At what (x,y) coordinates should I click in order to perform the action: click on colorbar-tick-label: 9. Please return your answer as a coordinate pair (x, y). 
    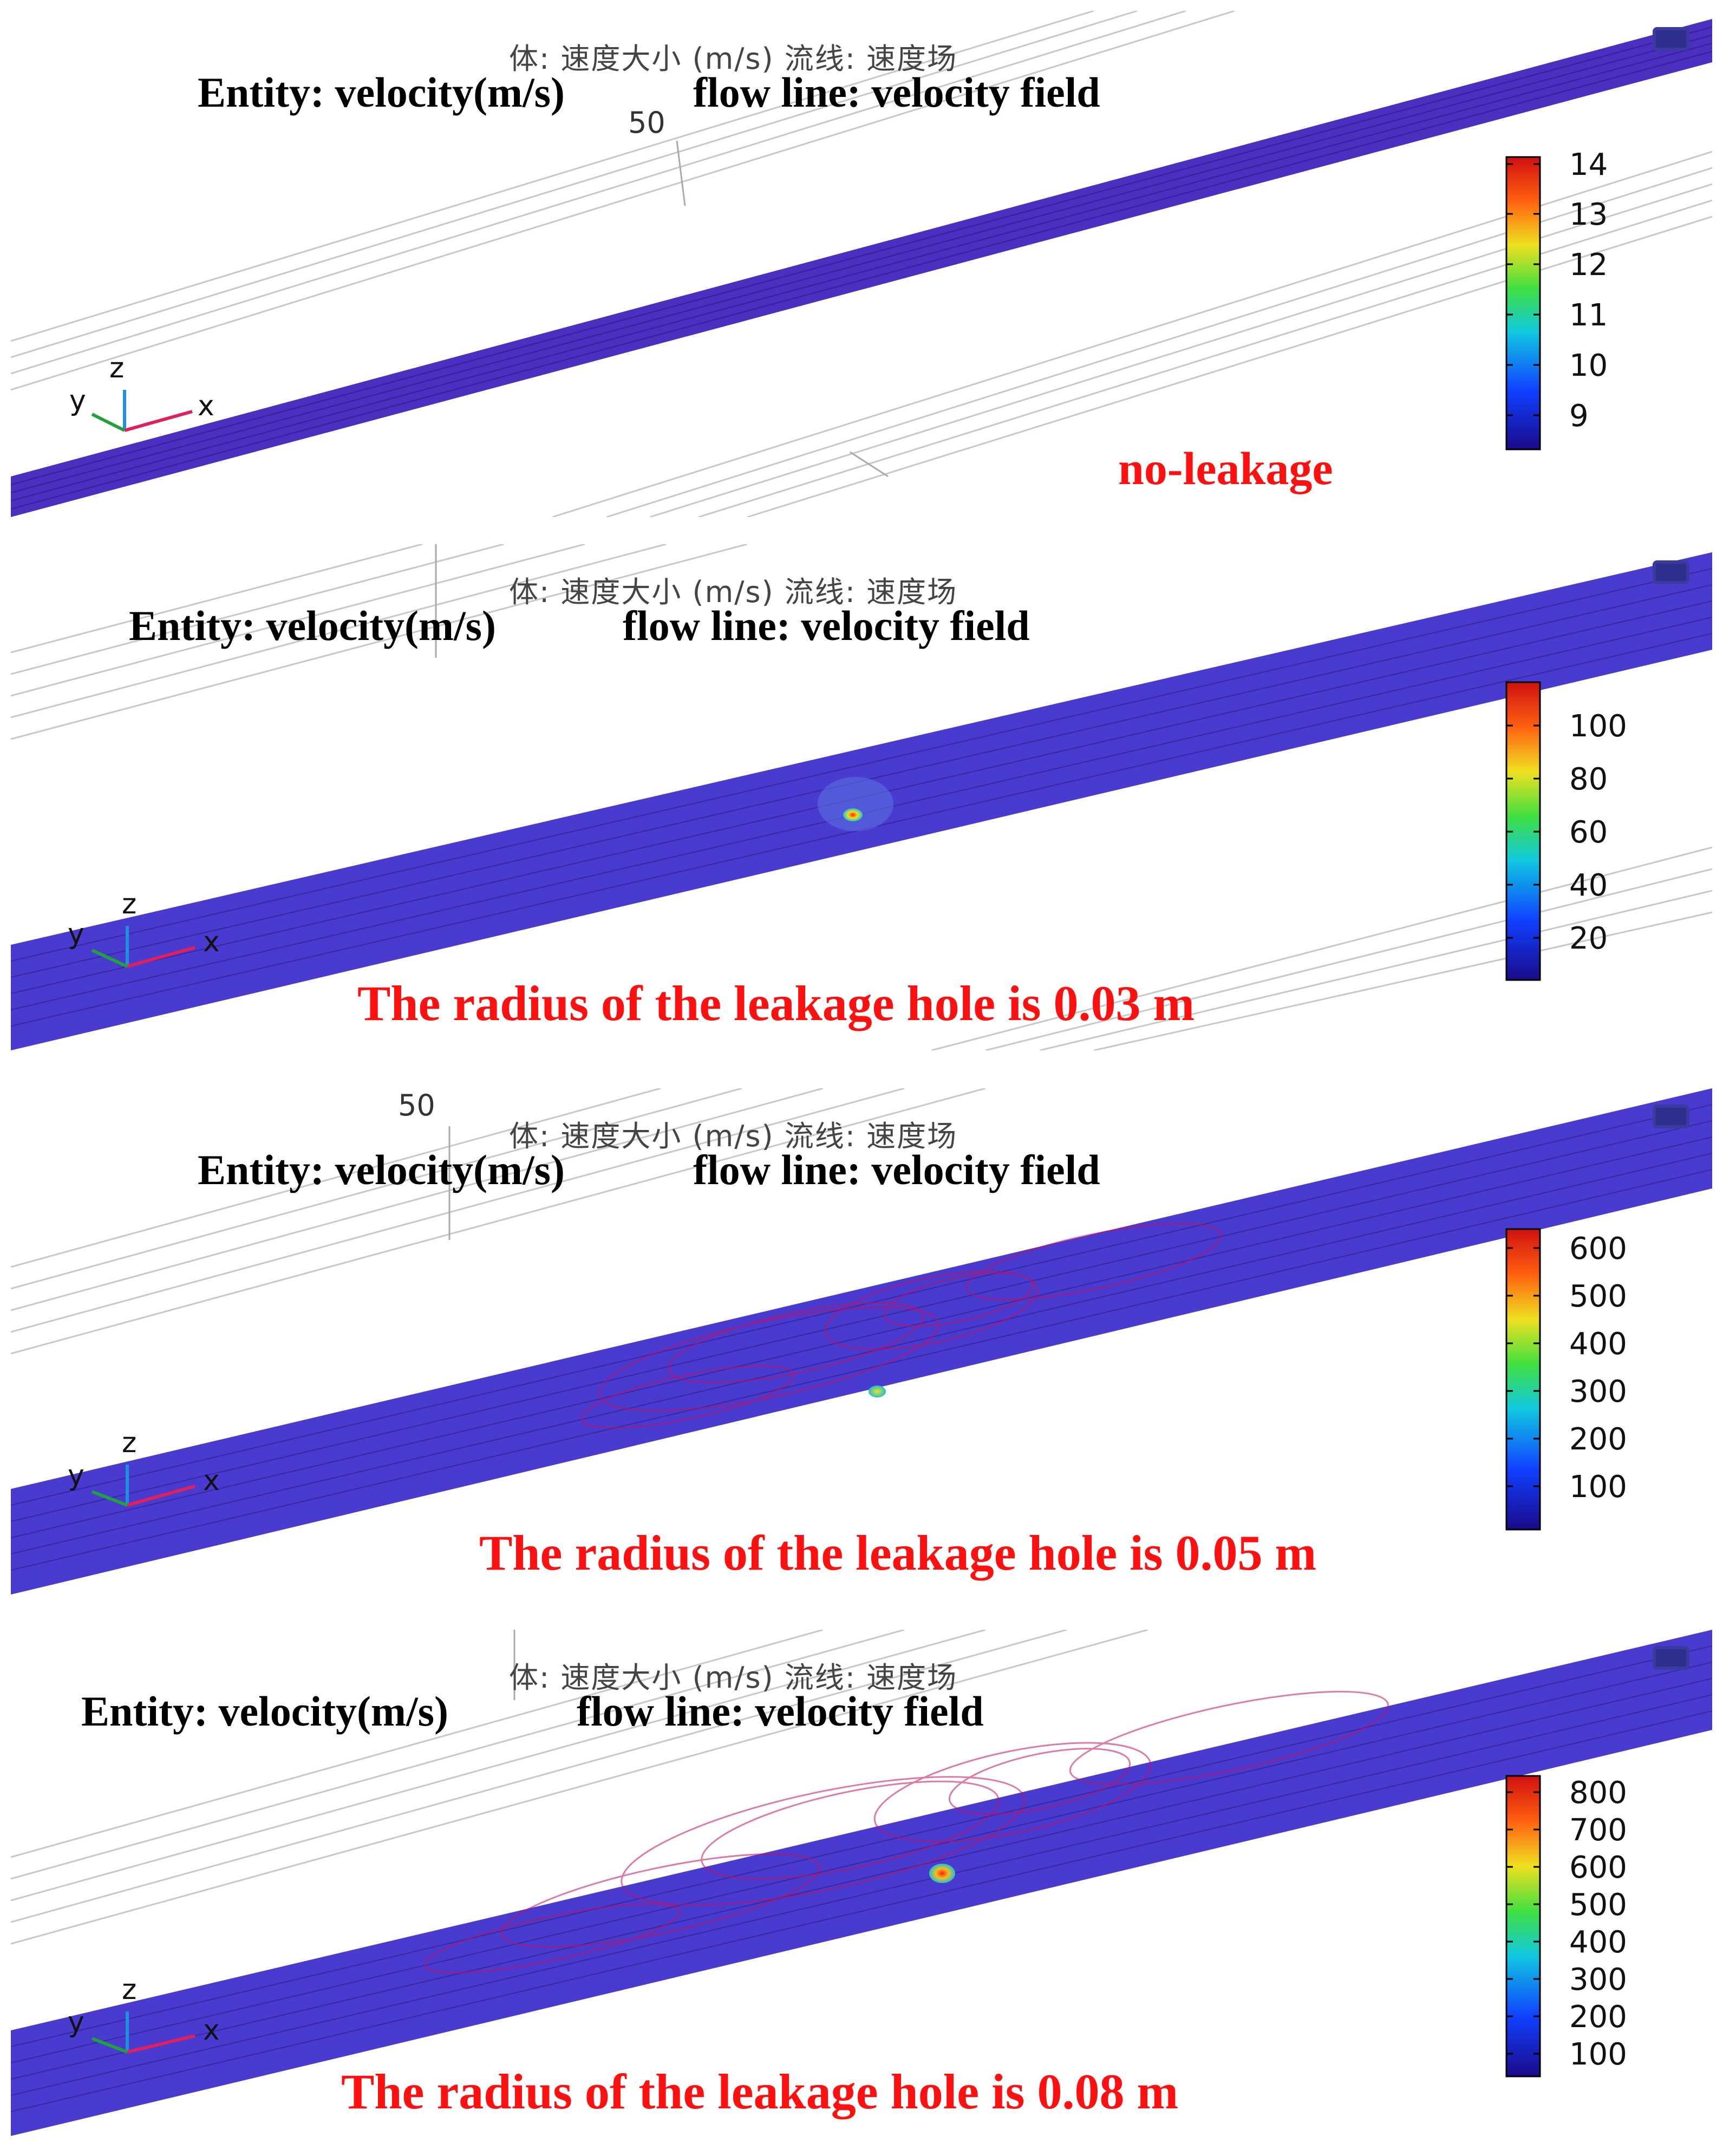
    Looking at the image, I should click on (1579, 416).